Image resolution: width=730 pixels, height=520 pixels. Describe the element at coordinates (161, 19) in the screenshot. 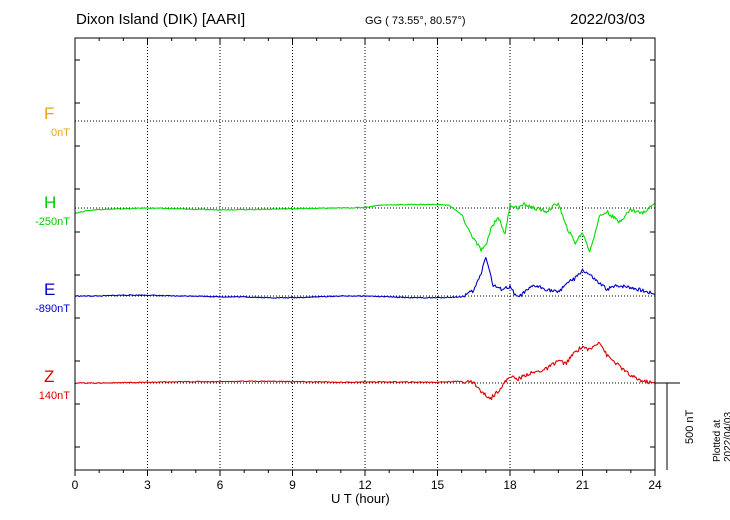

I see `station-title: Dixon Island (DIK) [AARI]` at that location.